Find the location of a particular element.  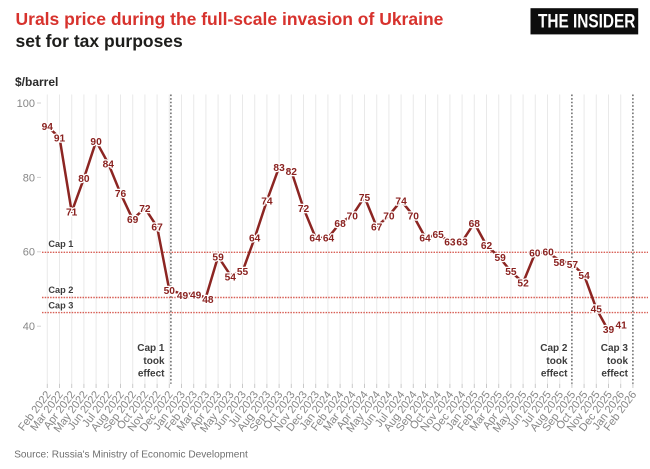

svg-text: 94 is located at coordinates (48, 127).